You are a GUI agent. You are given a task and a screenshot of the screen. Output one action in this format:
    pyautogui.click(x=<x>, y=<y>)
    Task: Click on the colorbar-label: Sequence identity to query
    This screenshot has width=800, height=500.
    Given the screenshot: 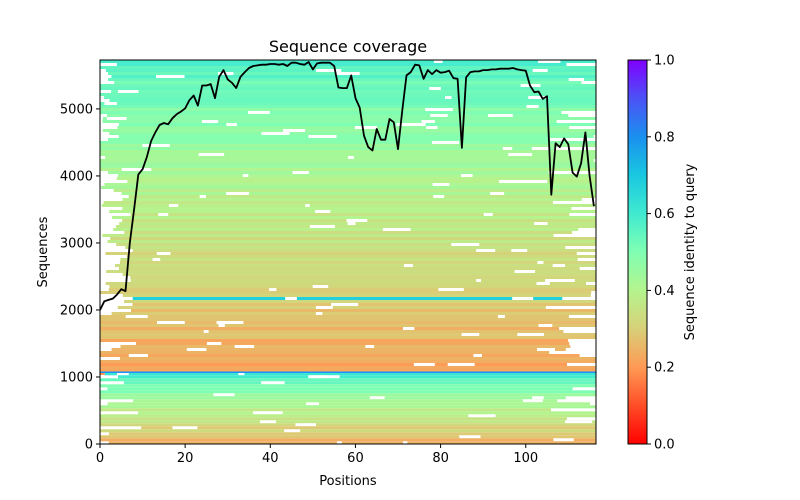 What is the action you would take?
    pyautogui.click(x=690, y=251)
    